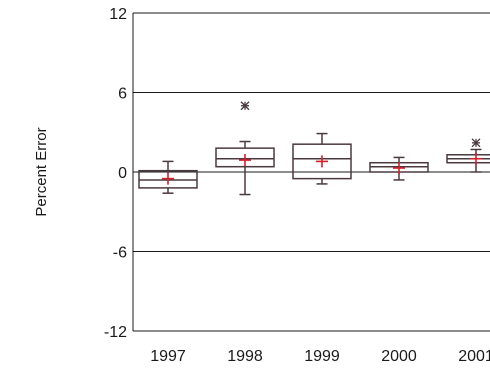  I want to click on box-2000, so click(399, 168).